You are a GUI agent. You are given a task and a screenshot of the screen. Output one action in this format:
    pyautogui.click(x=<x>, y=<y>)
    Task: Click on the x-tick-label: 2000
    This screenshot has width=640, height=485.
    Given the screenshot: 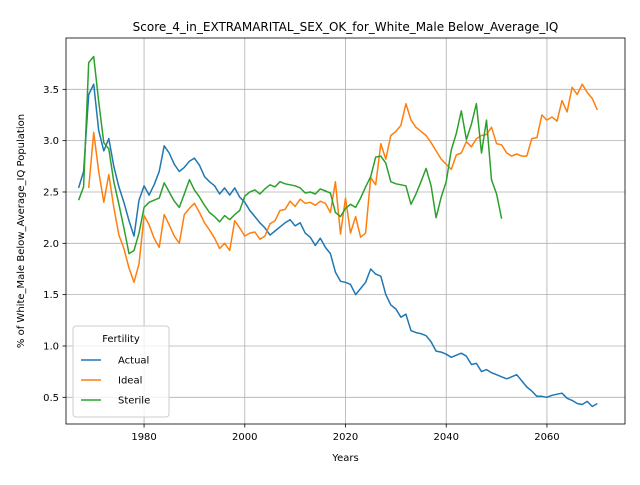 What is the action you would take?
    pyautogui.click(x=244, y=437)
    